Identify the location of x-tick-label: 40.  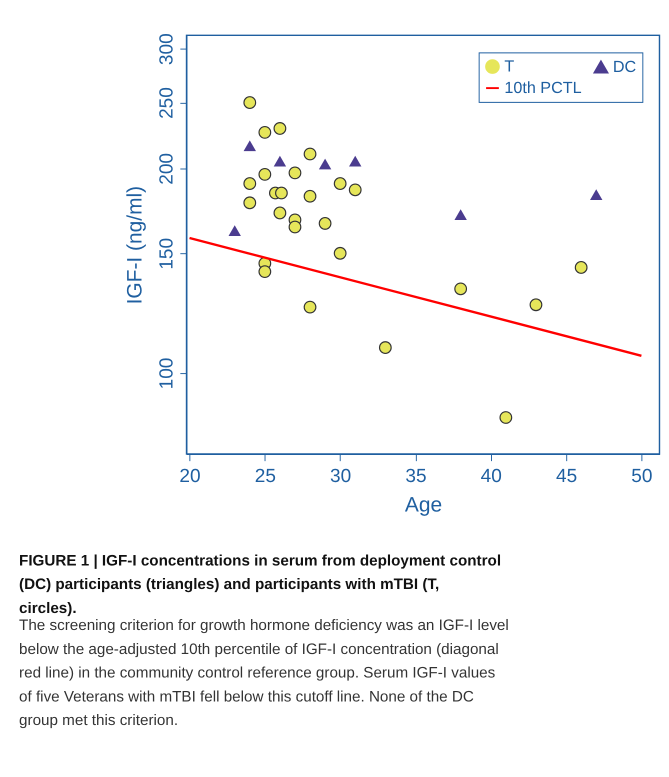
(491, 477).